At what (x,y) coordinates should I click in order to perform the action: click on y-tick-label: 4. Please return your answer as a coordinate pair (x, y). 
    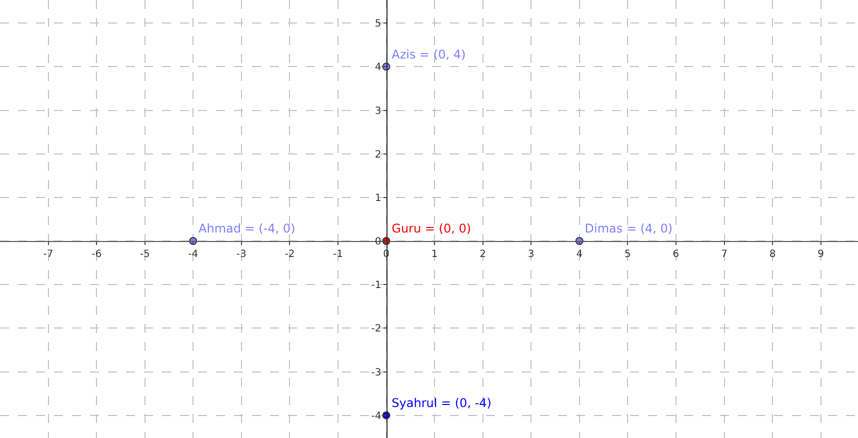
    Looking at the image, I should click on (378, 68).